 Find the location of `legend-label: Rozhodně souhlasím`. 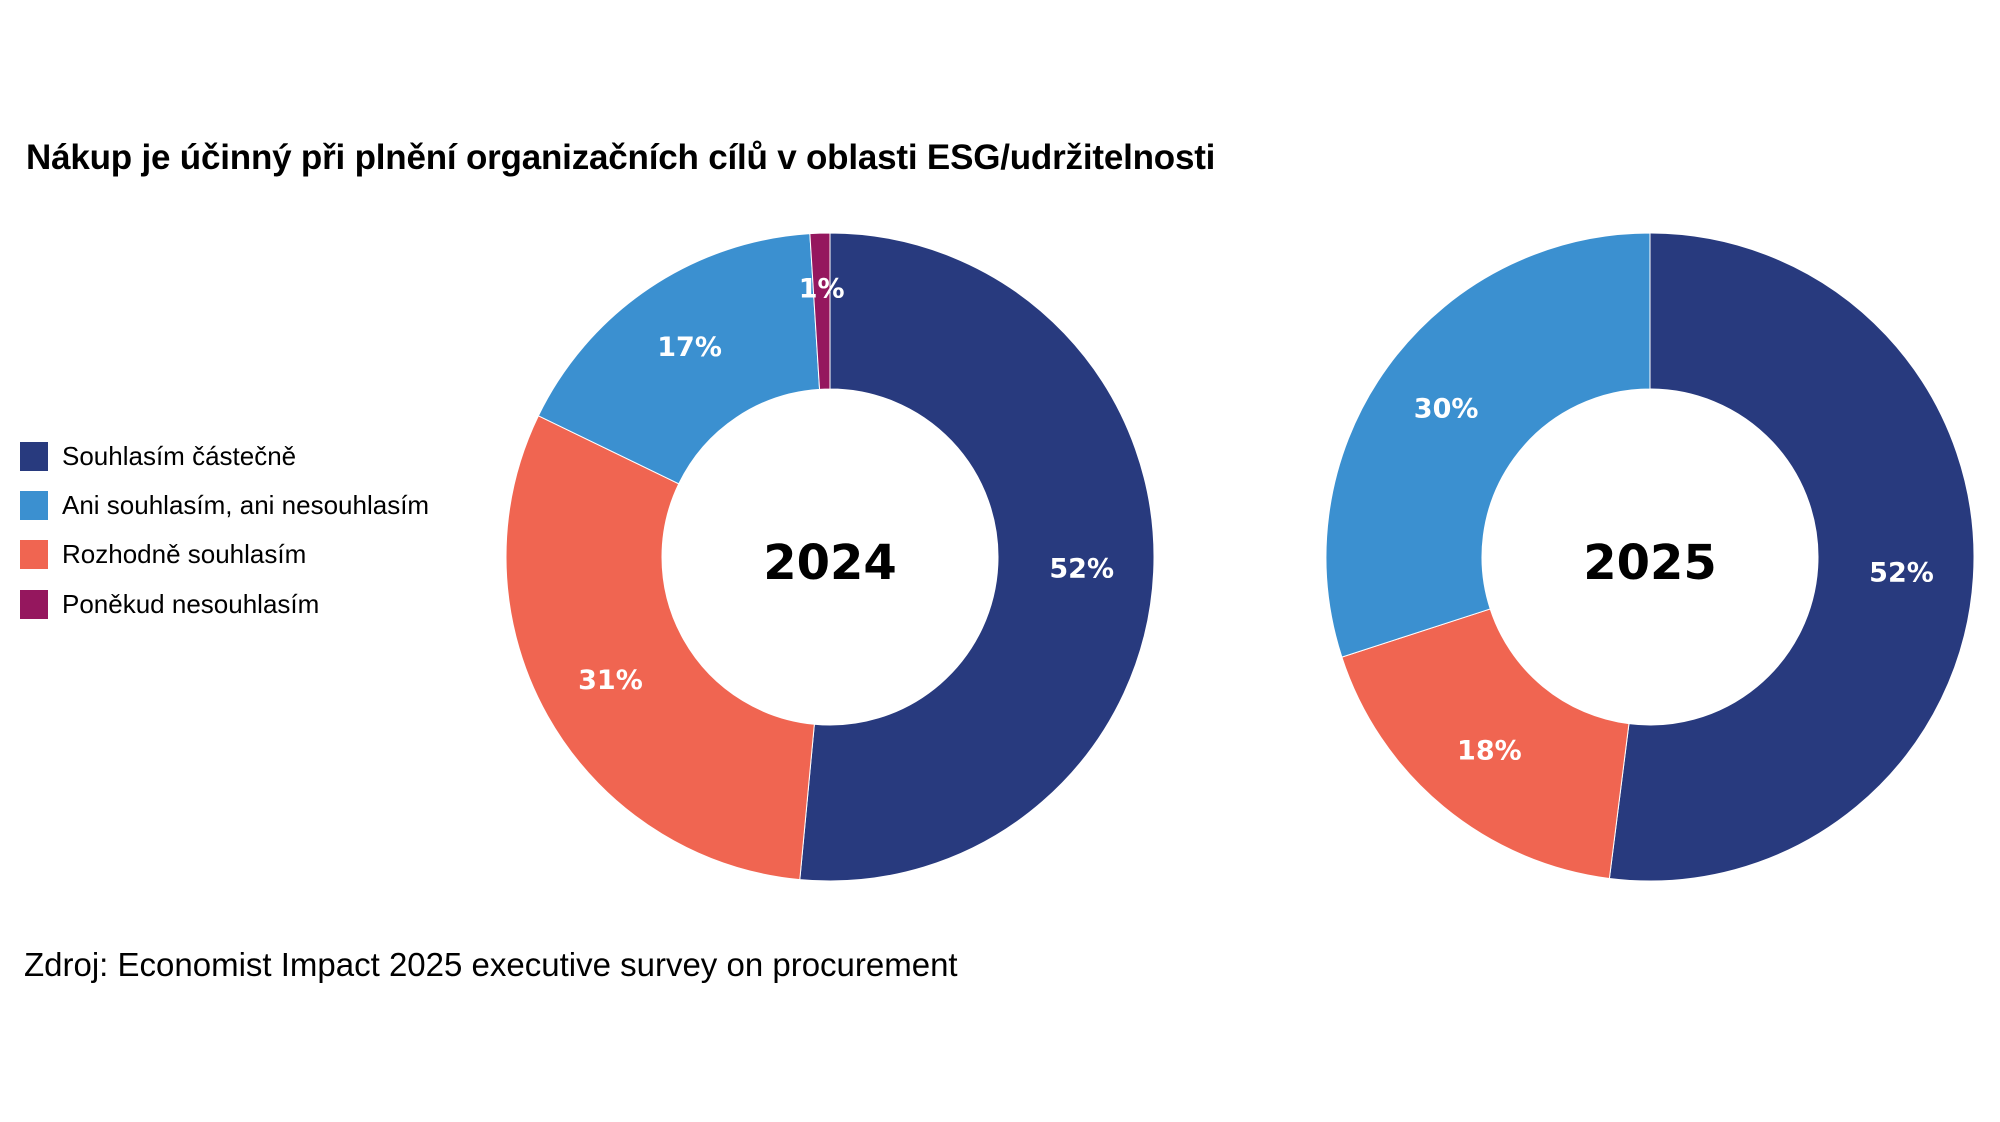

legend-label: Rozhodně souhlasím is located at coordinates (184, 554).